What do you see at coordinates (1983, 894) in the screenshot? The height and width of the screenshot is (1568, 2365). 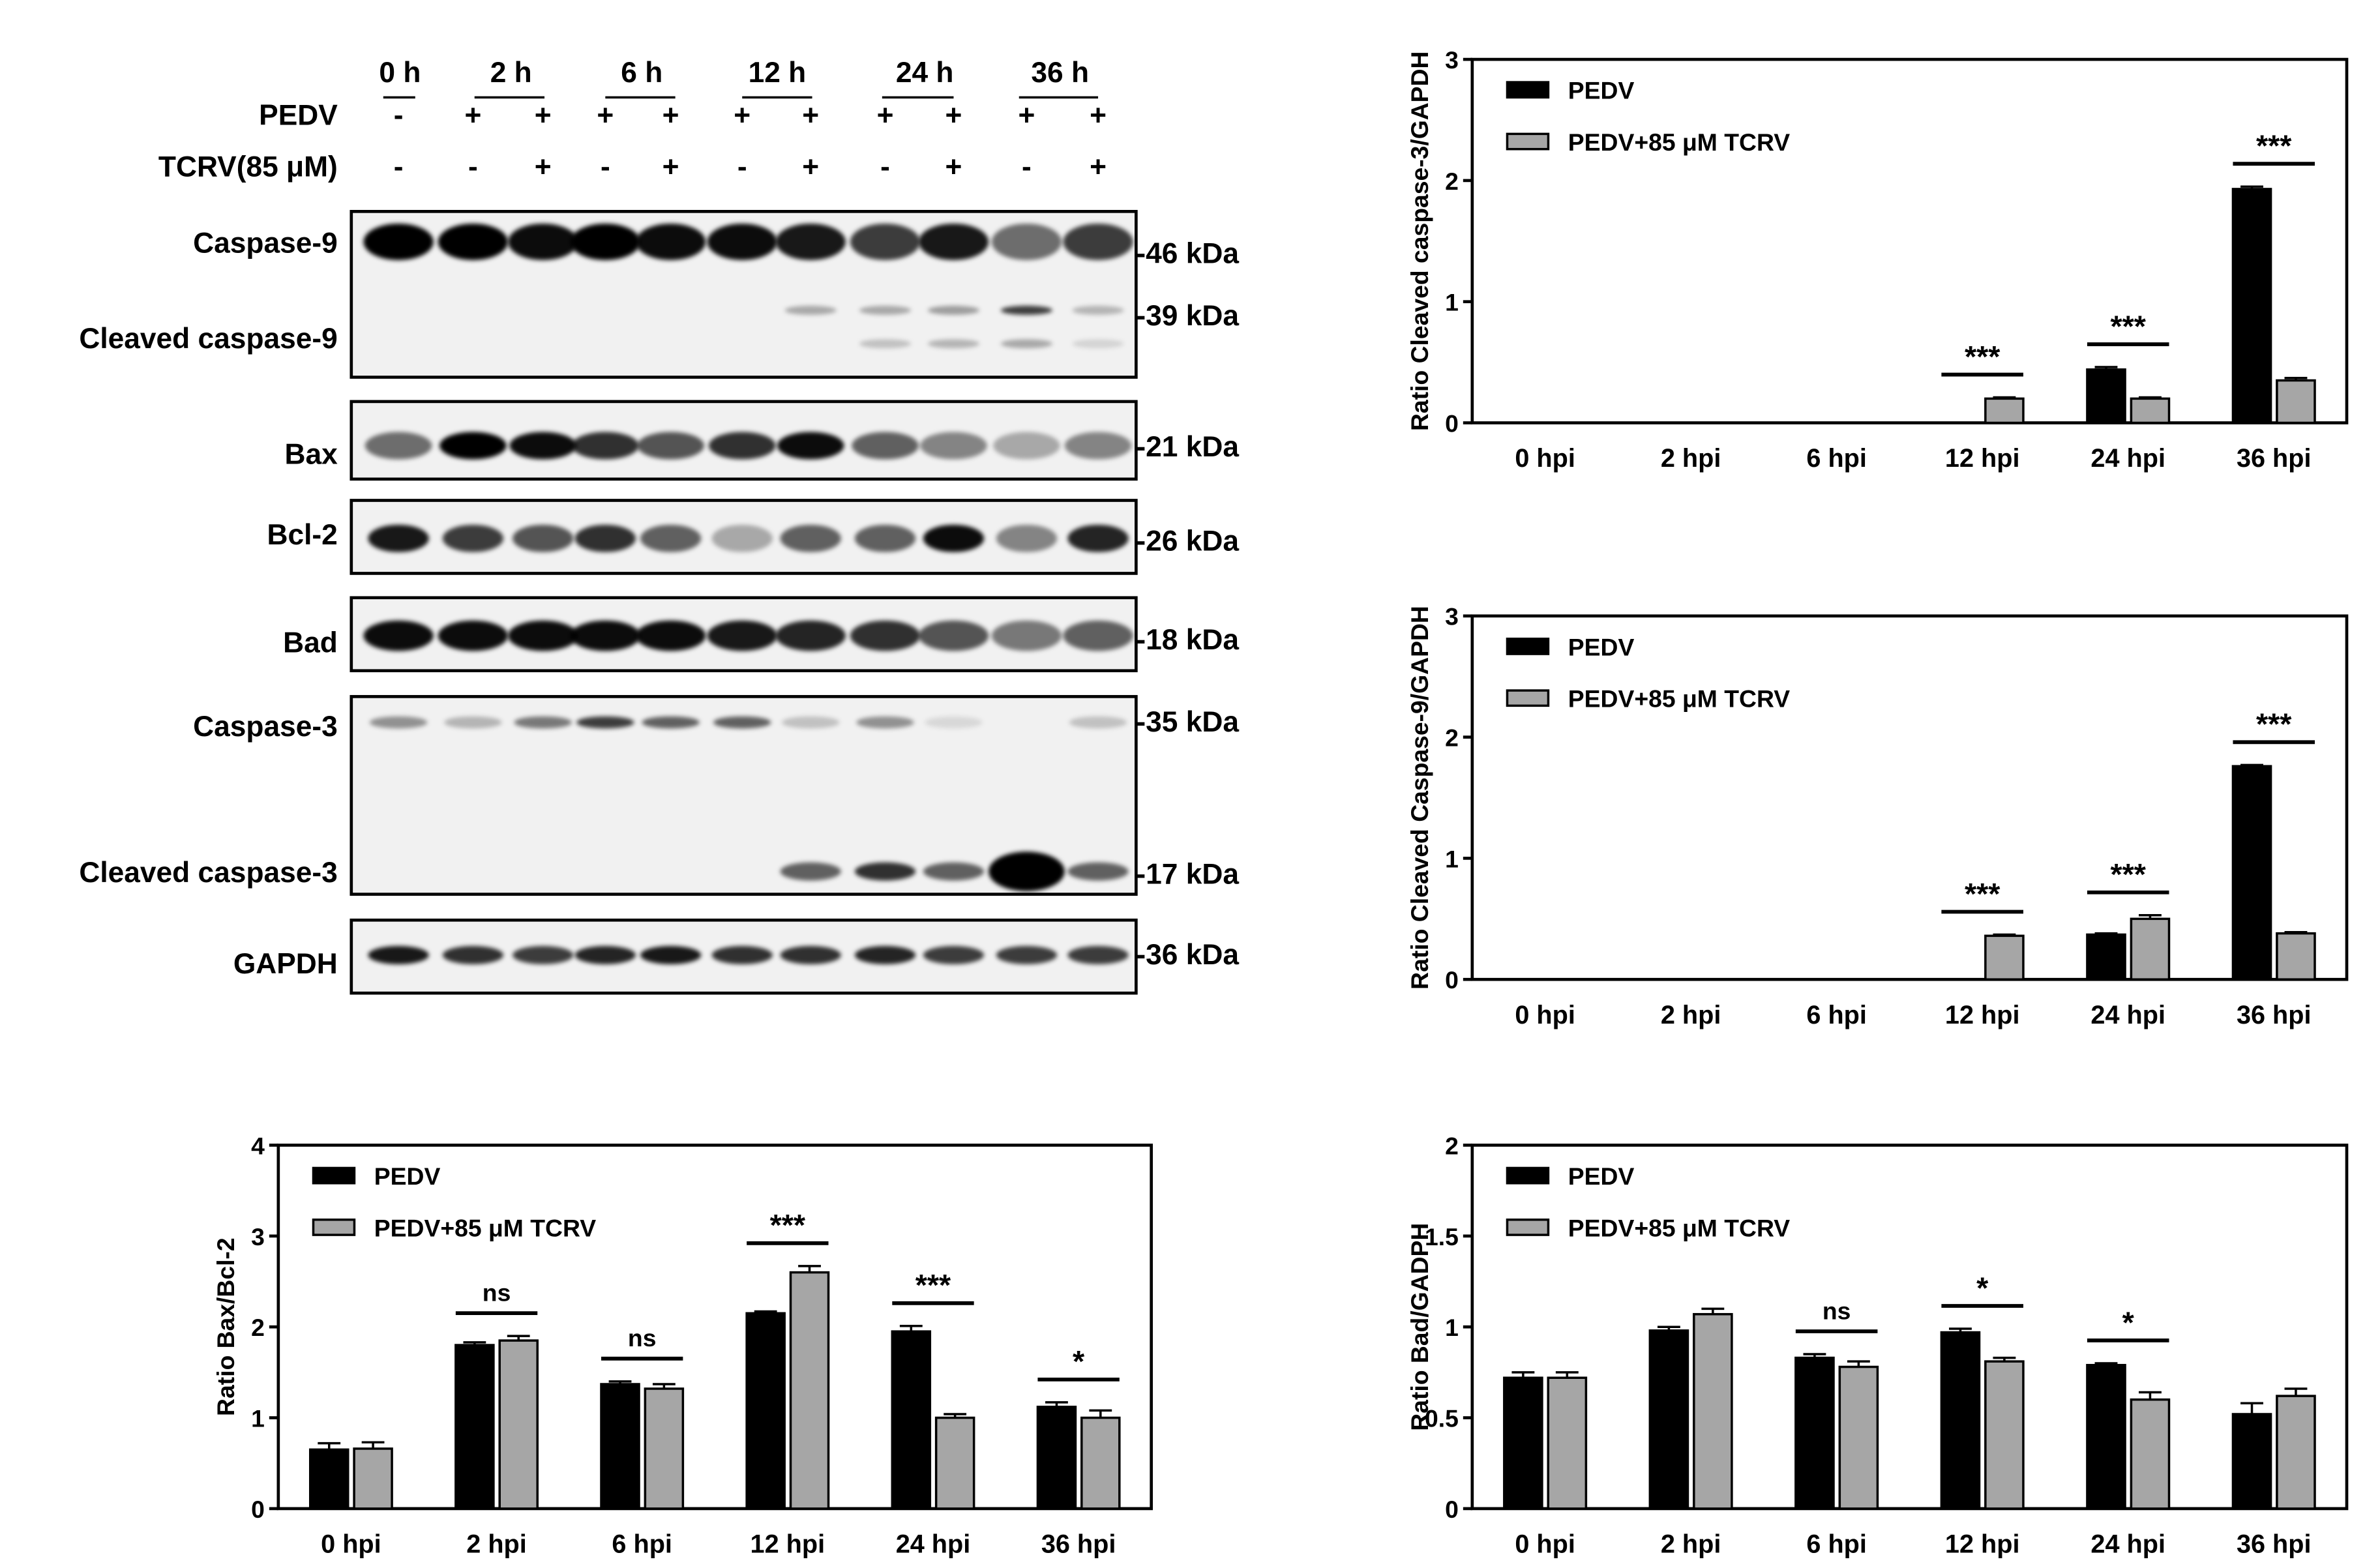 I see `significance-label-1-3: ***` at bounding box center [1983, 894].